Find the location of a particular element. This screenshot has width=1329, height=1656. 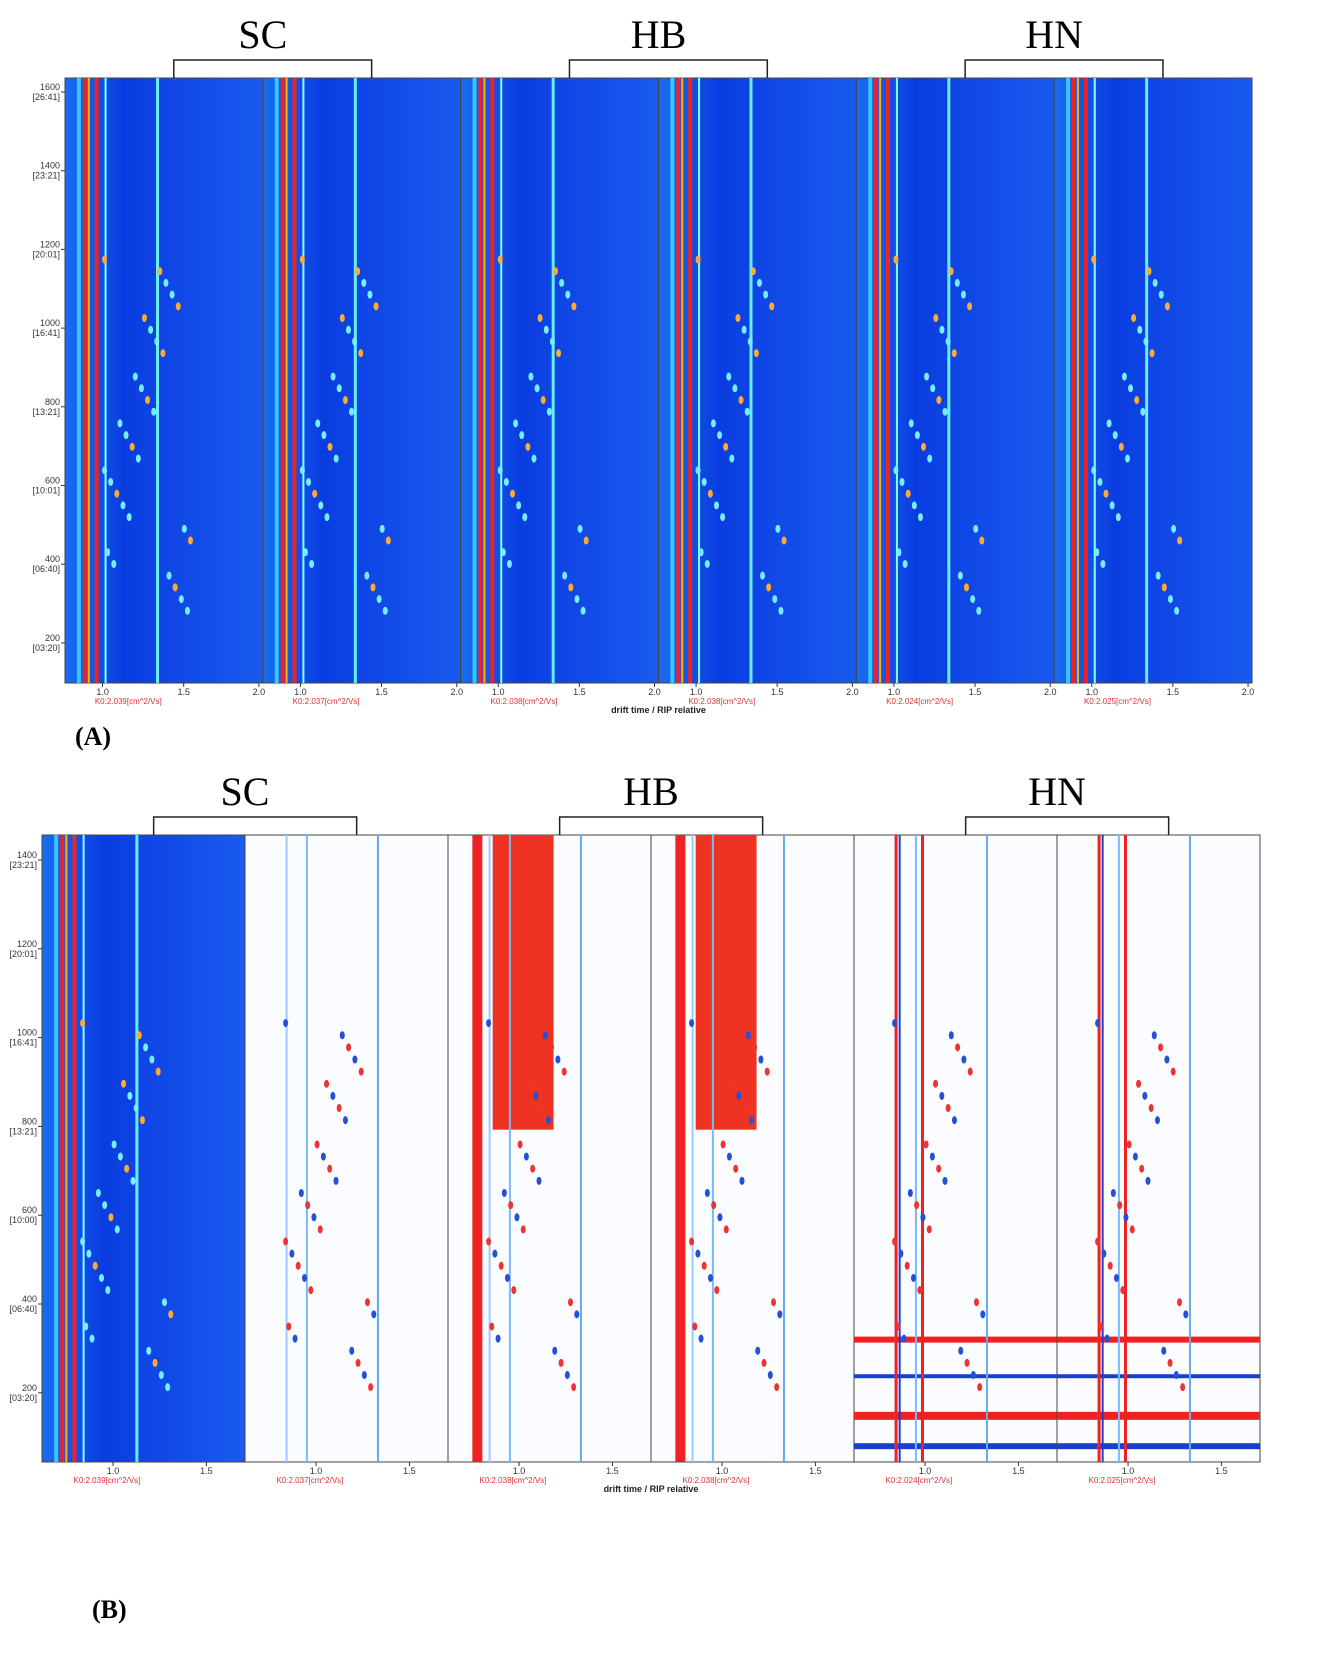

panel-label: (A) is located at coordinates (93, 736).